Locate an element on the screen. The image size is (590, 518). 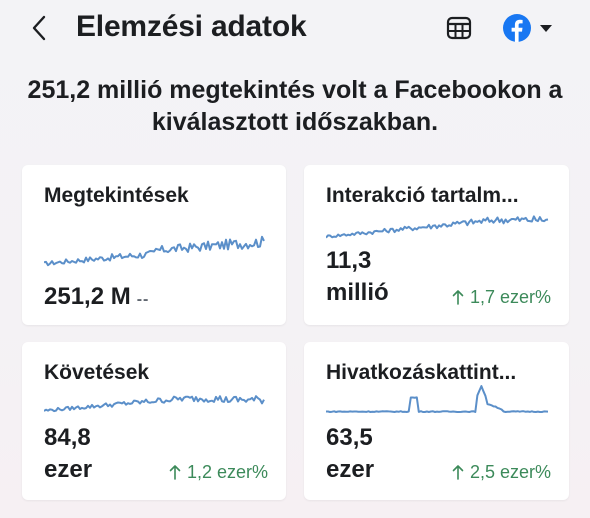
page-title: Elemzési adatok is located at coordinates (191, 26).